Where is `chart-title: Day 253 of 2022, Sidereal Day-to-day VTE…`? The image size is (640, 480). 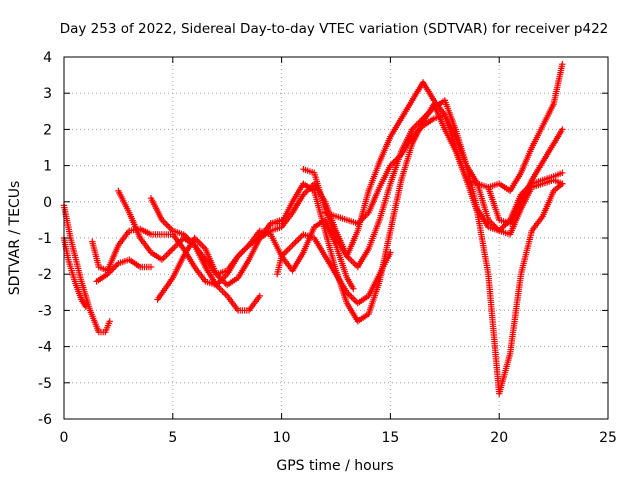 chart-title: Day 253 of 2022, Sidereal Day-to-day VTE… is located at coordinates (334, 29).